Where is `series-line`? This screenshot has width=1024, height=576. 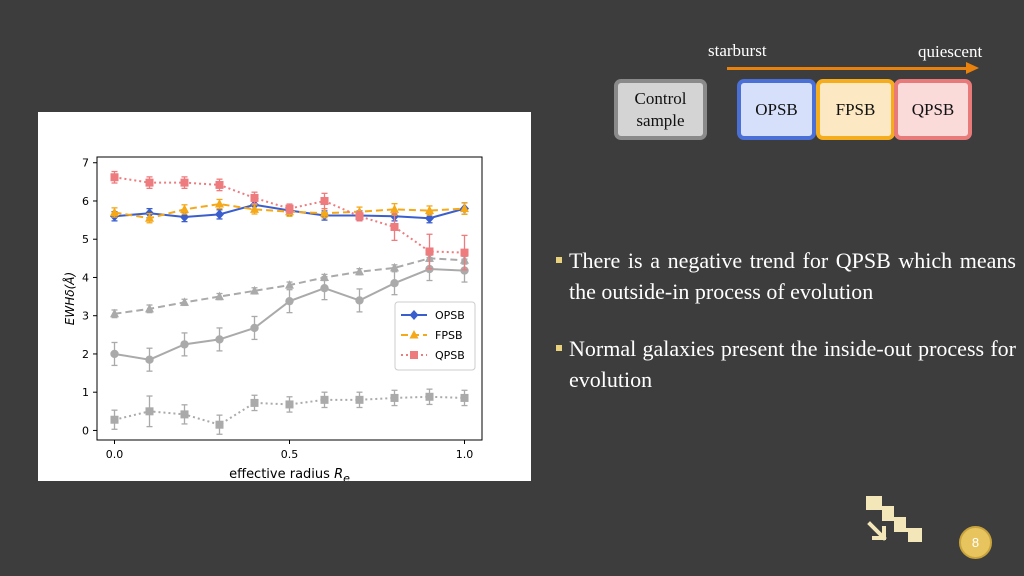 series-line is located at coordinates (289, 410).